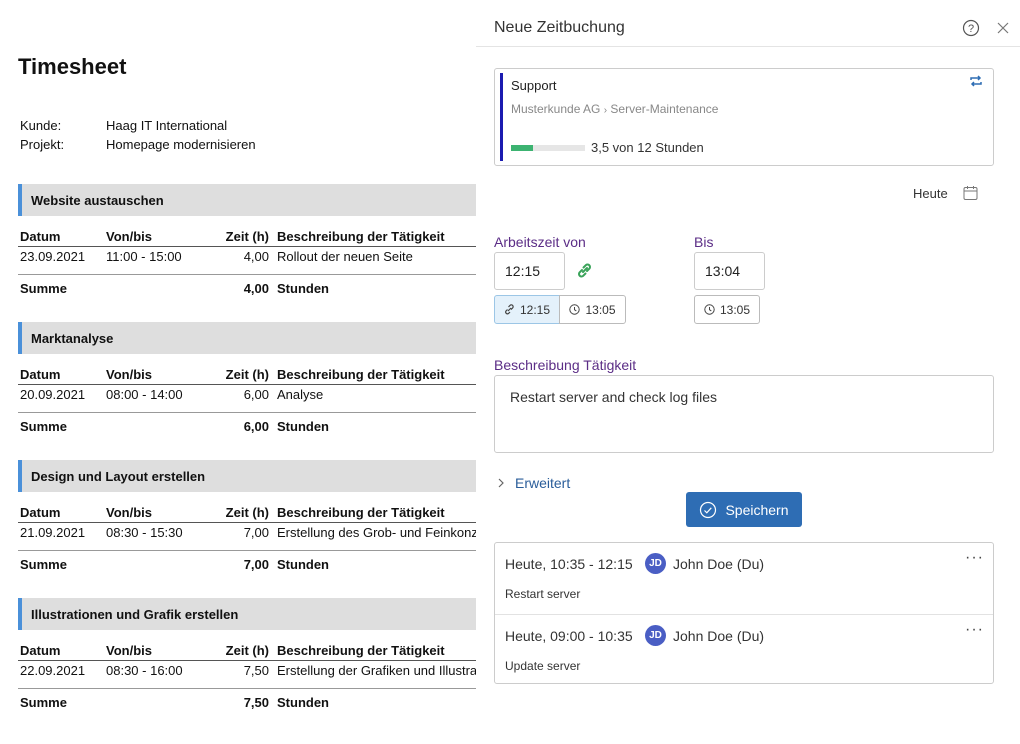  What do you see at coordinates (930, 193) in the screenshot?
I see `date-label: Heute` at bounding box center [930, 193].